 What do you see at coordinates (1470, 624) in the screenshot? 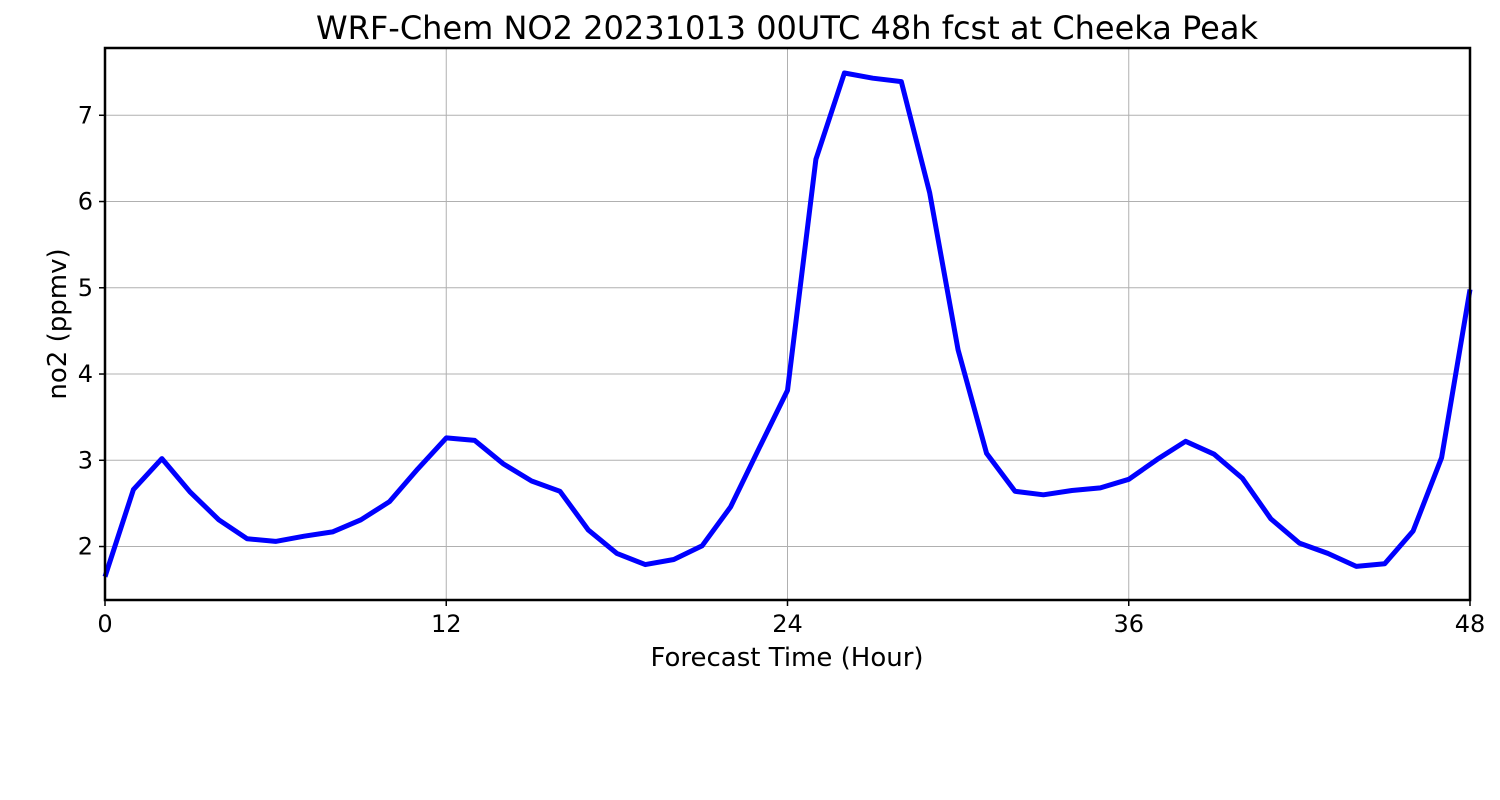
I see `x-tick-label: 48` at bounding box center [1470, 624].